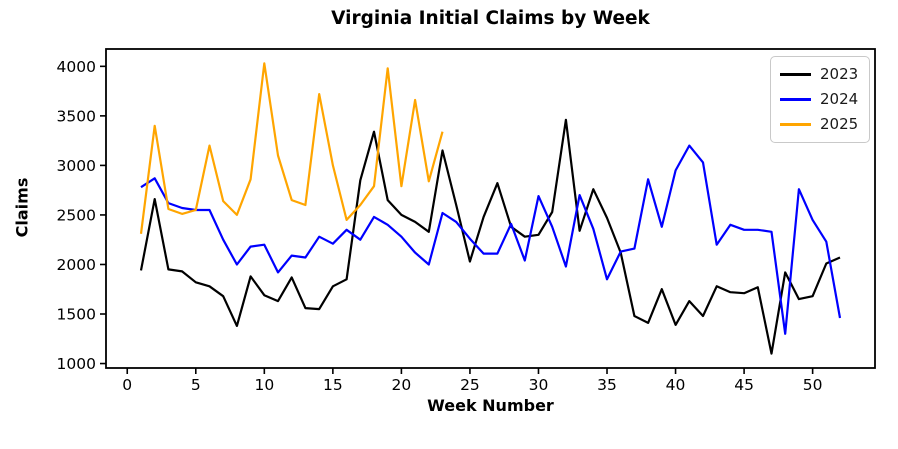 The height and width of the screenshot is (449, 898). I want to click on x-tick-label: 0, so click(127, 385).